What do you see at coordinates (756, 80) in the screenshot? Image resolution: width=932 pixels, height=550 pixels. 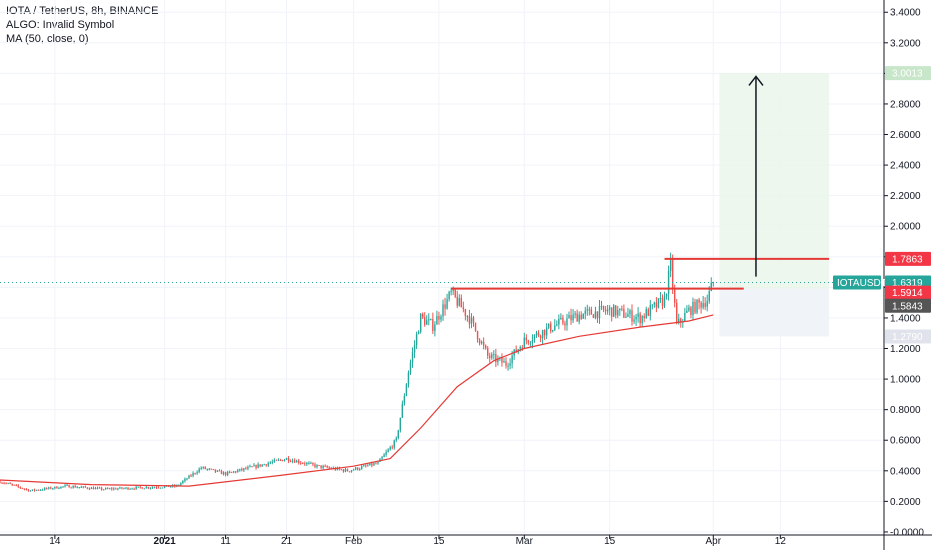 I see `target-arrow-head` at bounding box center [756, 80].